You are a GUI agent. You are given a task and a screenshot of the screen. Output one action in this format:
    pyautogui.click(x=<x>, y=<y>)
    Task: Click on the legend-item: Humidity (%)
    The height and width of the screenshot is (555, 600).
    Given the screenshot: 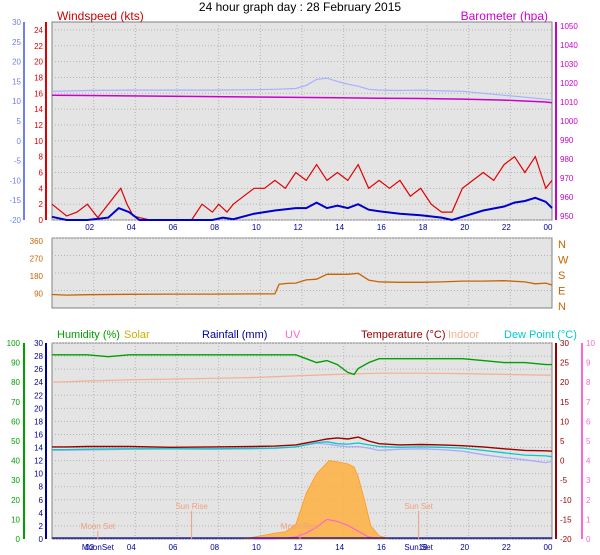 What is the action you would take?
    pyautogui.click(x=88, y=335)
    